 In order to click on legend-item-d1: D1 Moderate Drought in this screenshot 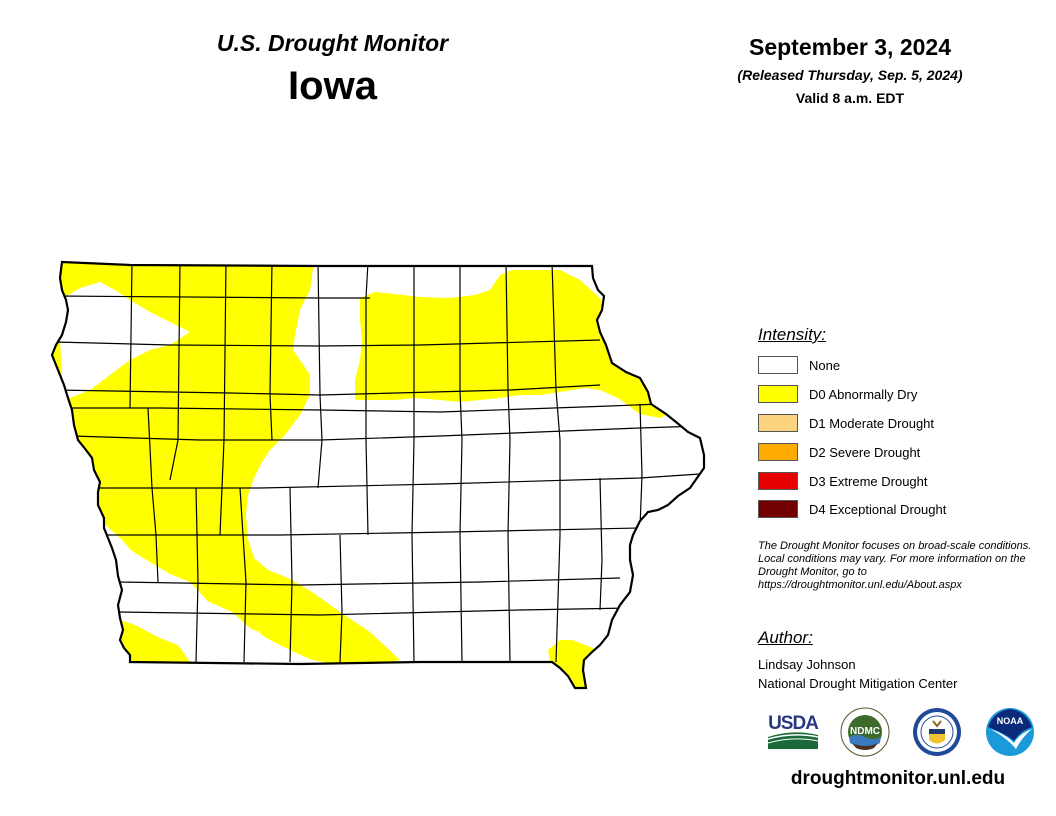, I will do `click(846, 423)`.